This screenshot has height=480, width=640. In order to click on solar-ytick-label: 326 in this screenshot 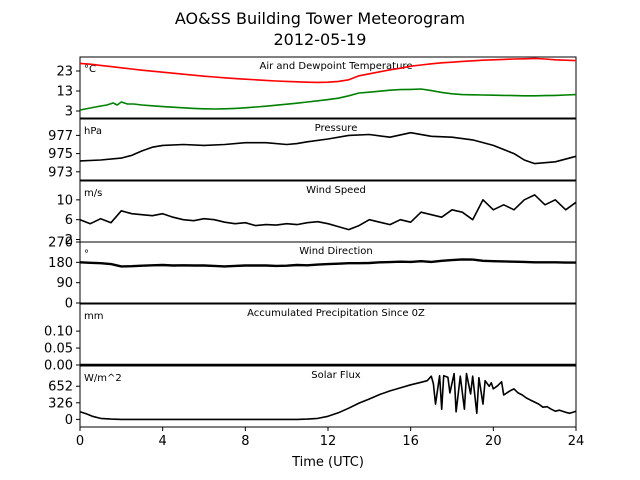, I will do `click(60, 403)`.